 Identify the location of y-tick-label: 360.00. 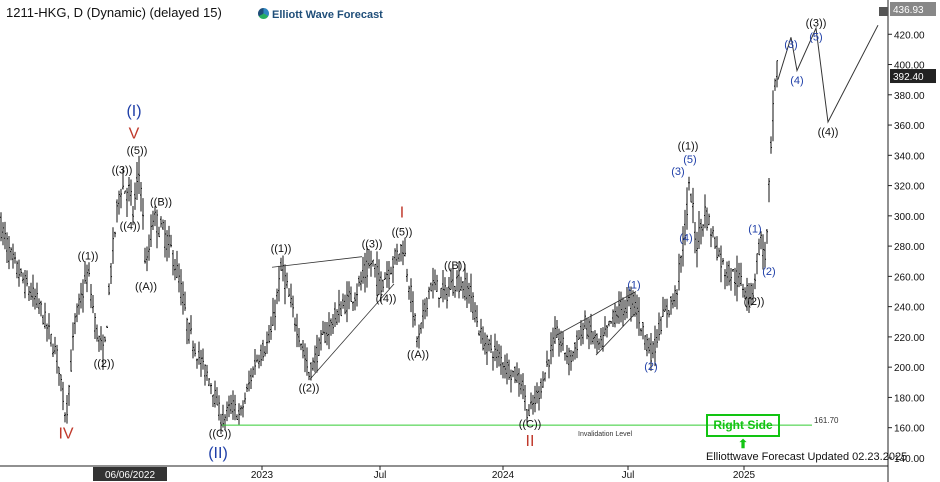
(909, 126).